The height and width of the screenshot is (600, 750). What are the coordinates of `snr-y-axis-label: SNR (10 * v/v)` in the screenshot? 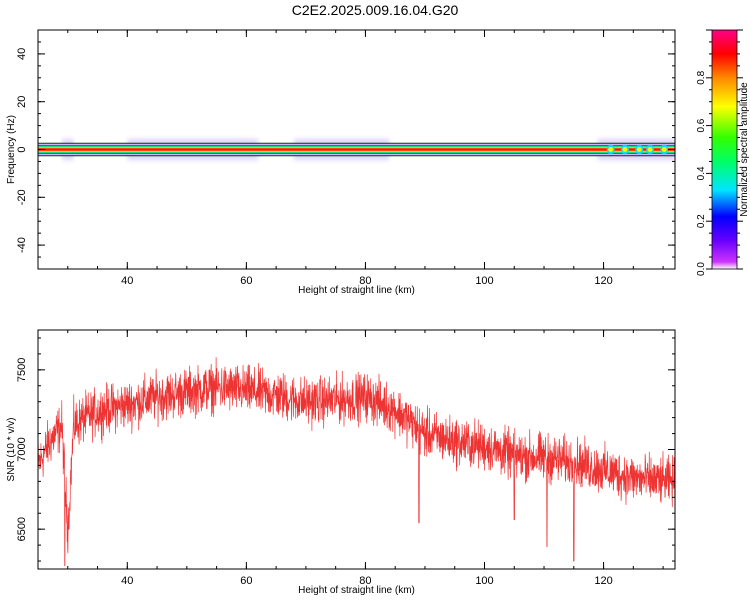 It's located at (11, 450).